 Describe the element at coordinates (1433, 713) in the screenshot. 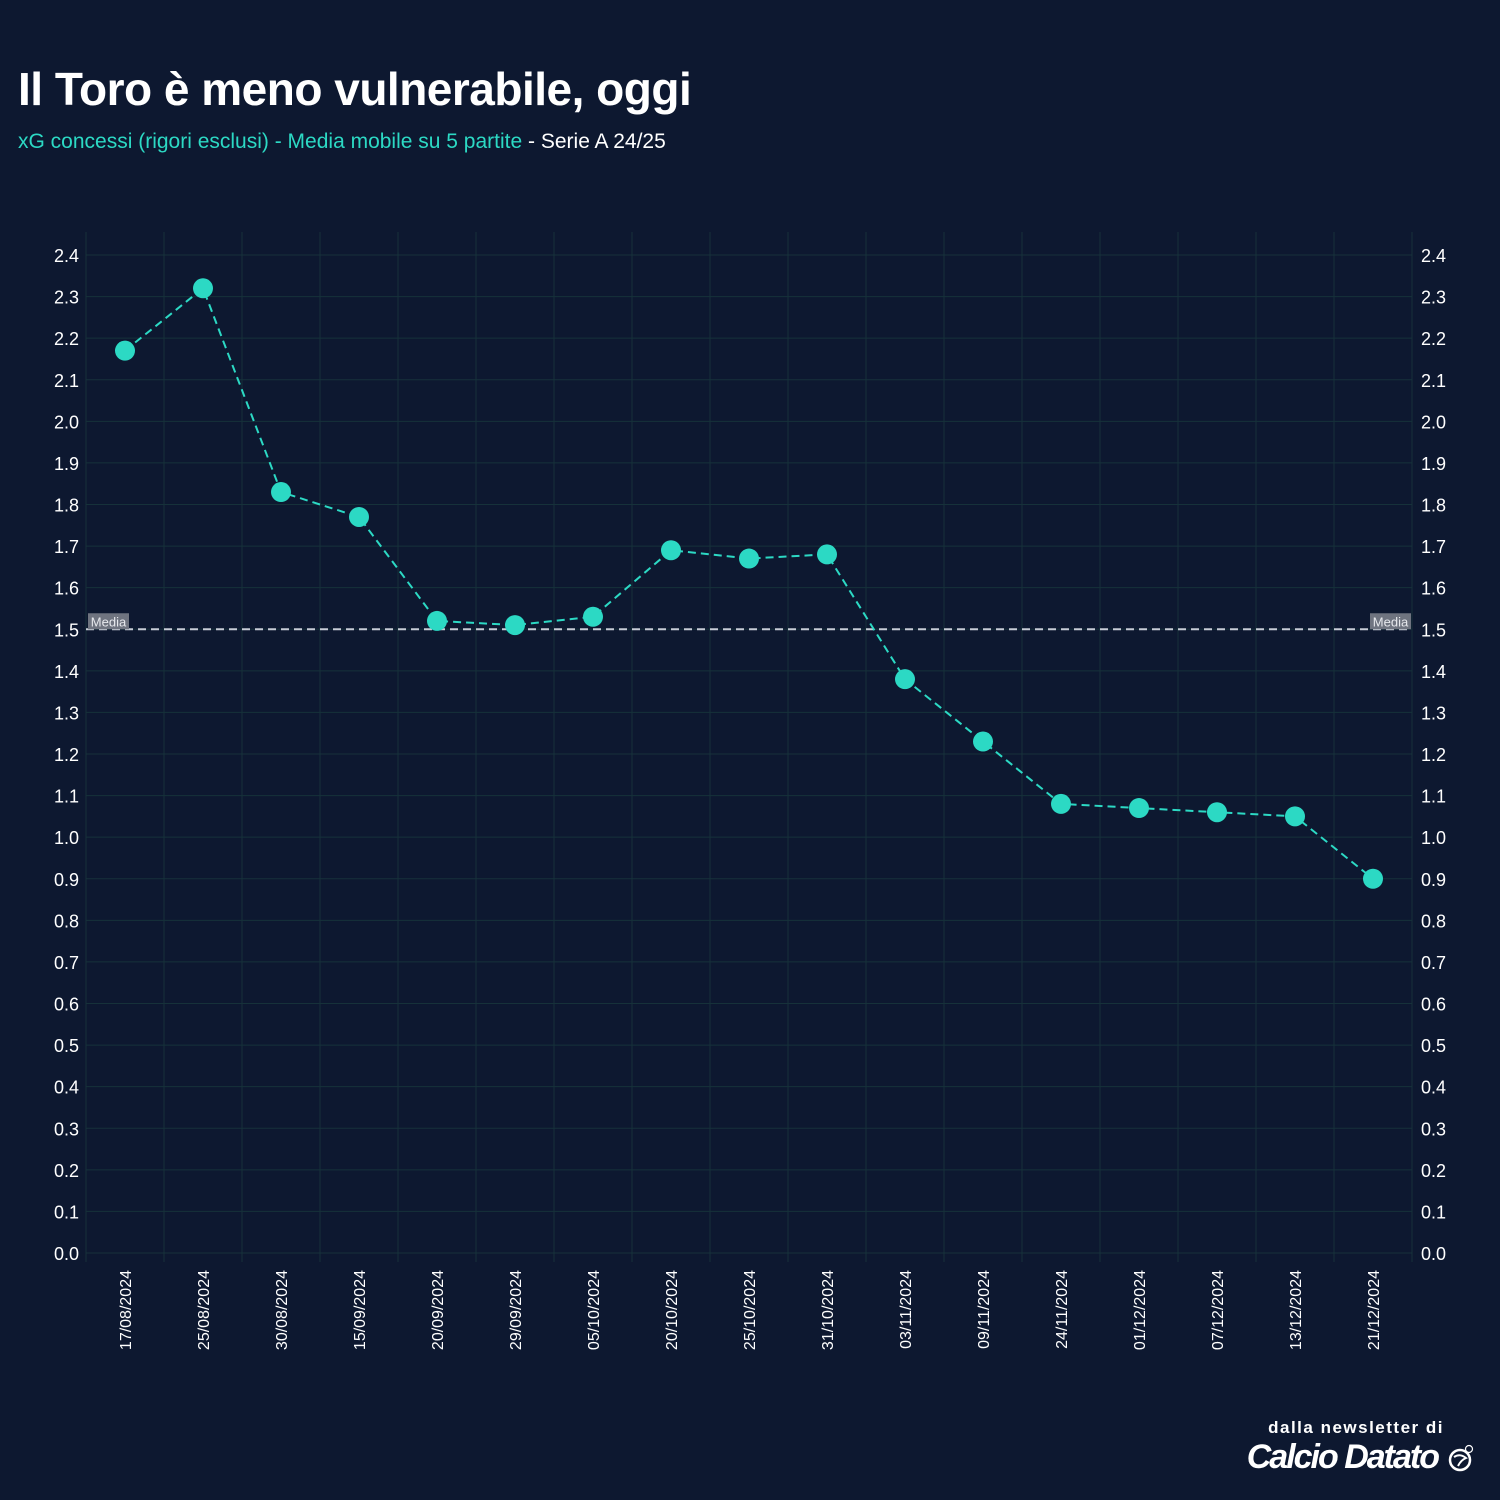

I see `y-tick-label-right: 1.3` at that location.